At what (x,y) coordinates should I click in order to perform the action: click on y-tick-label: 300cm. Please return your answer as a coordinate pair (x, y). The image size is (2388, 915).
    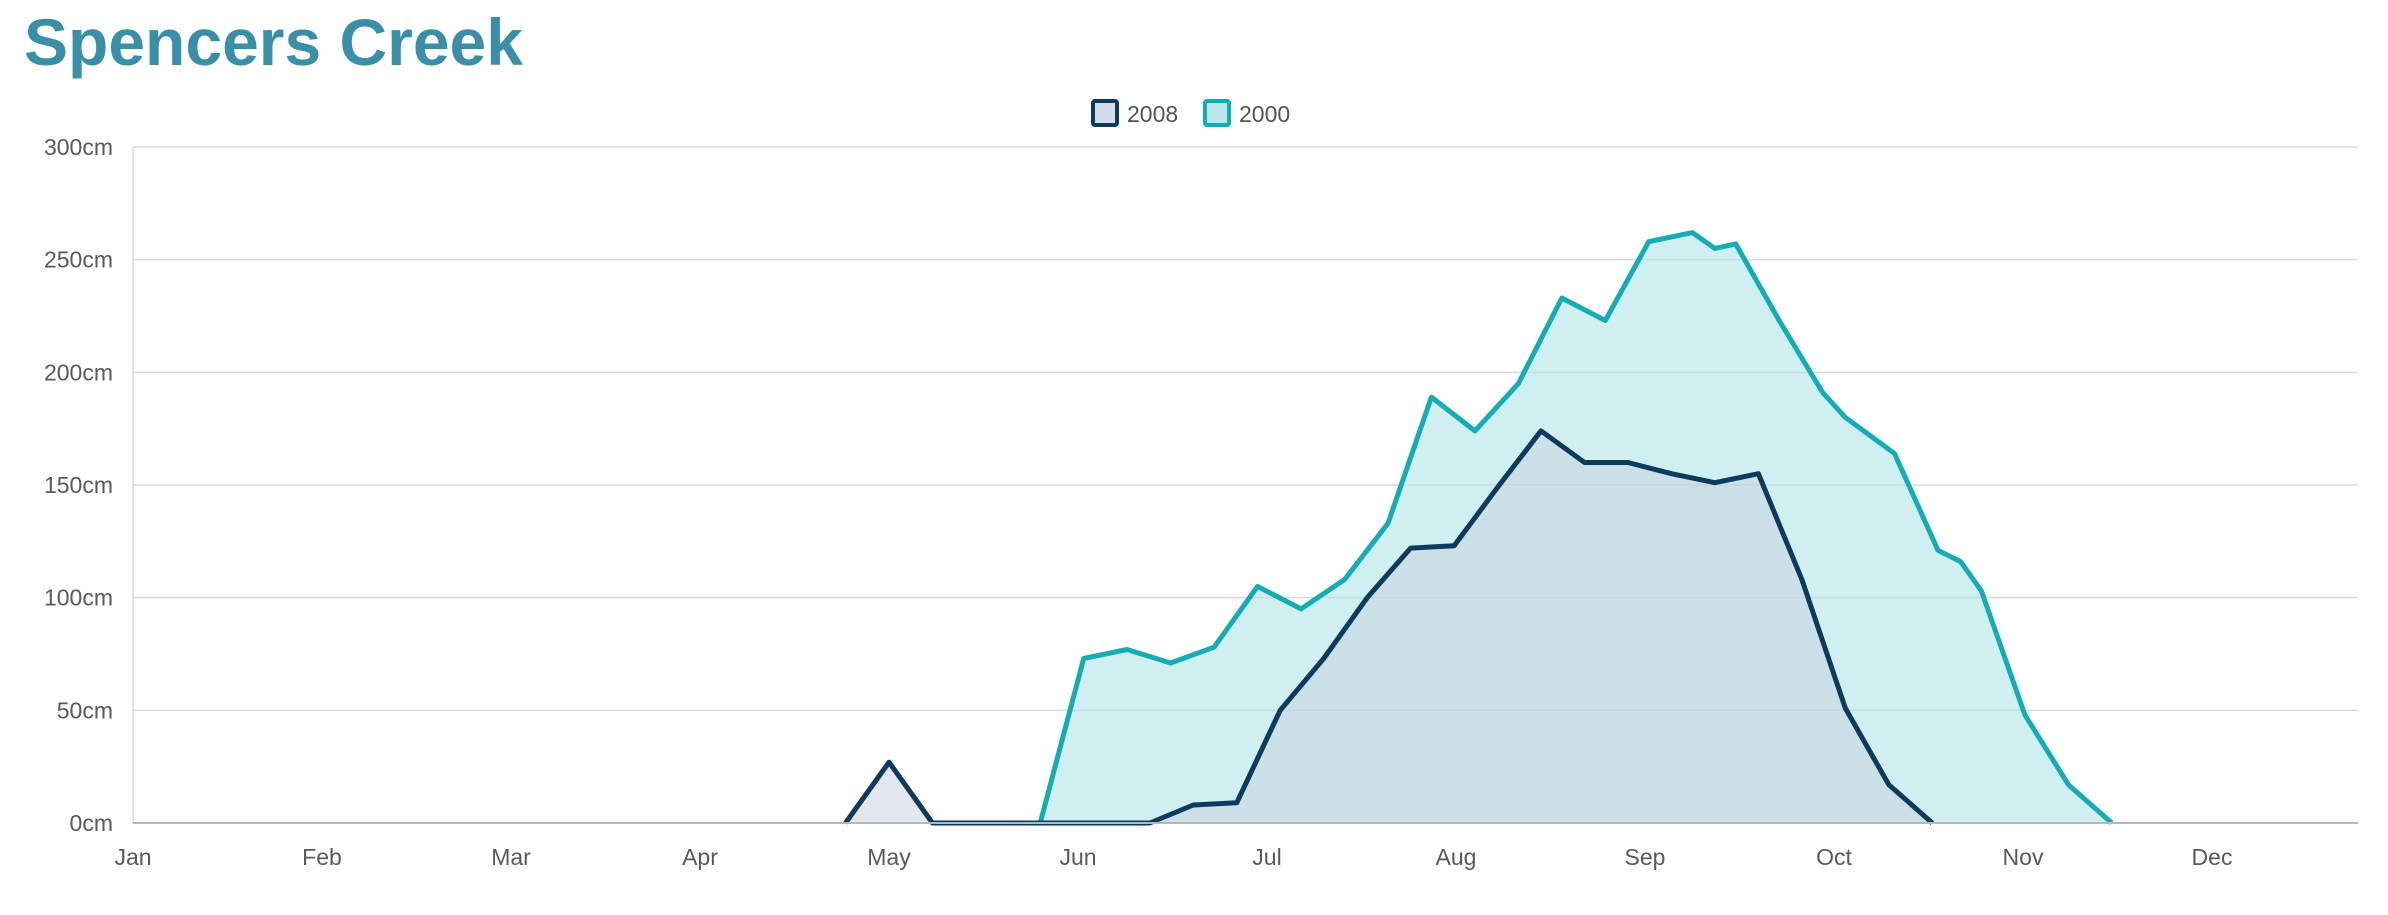
    Looking at the image, I should click on (78, 147).